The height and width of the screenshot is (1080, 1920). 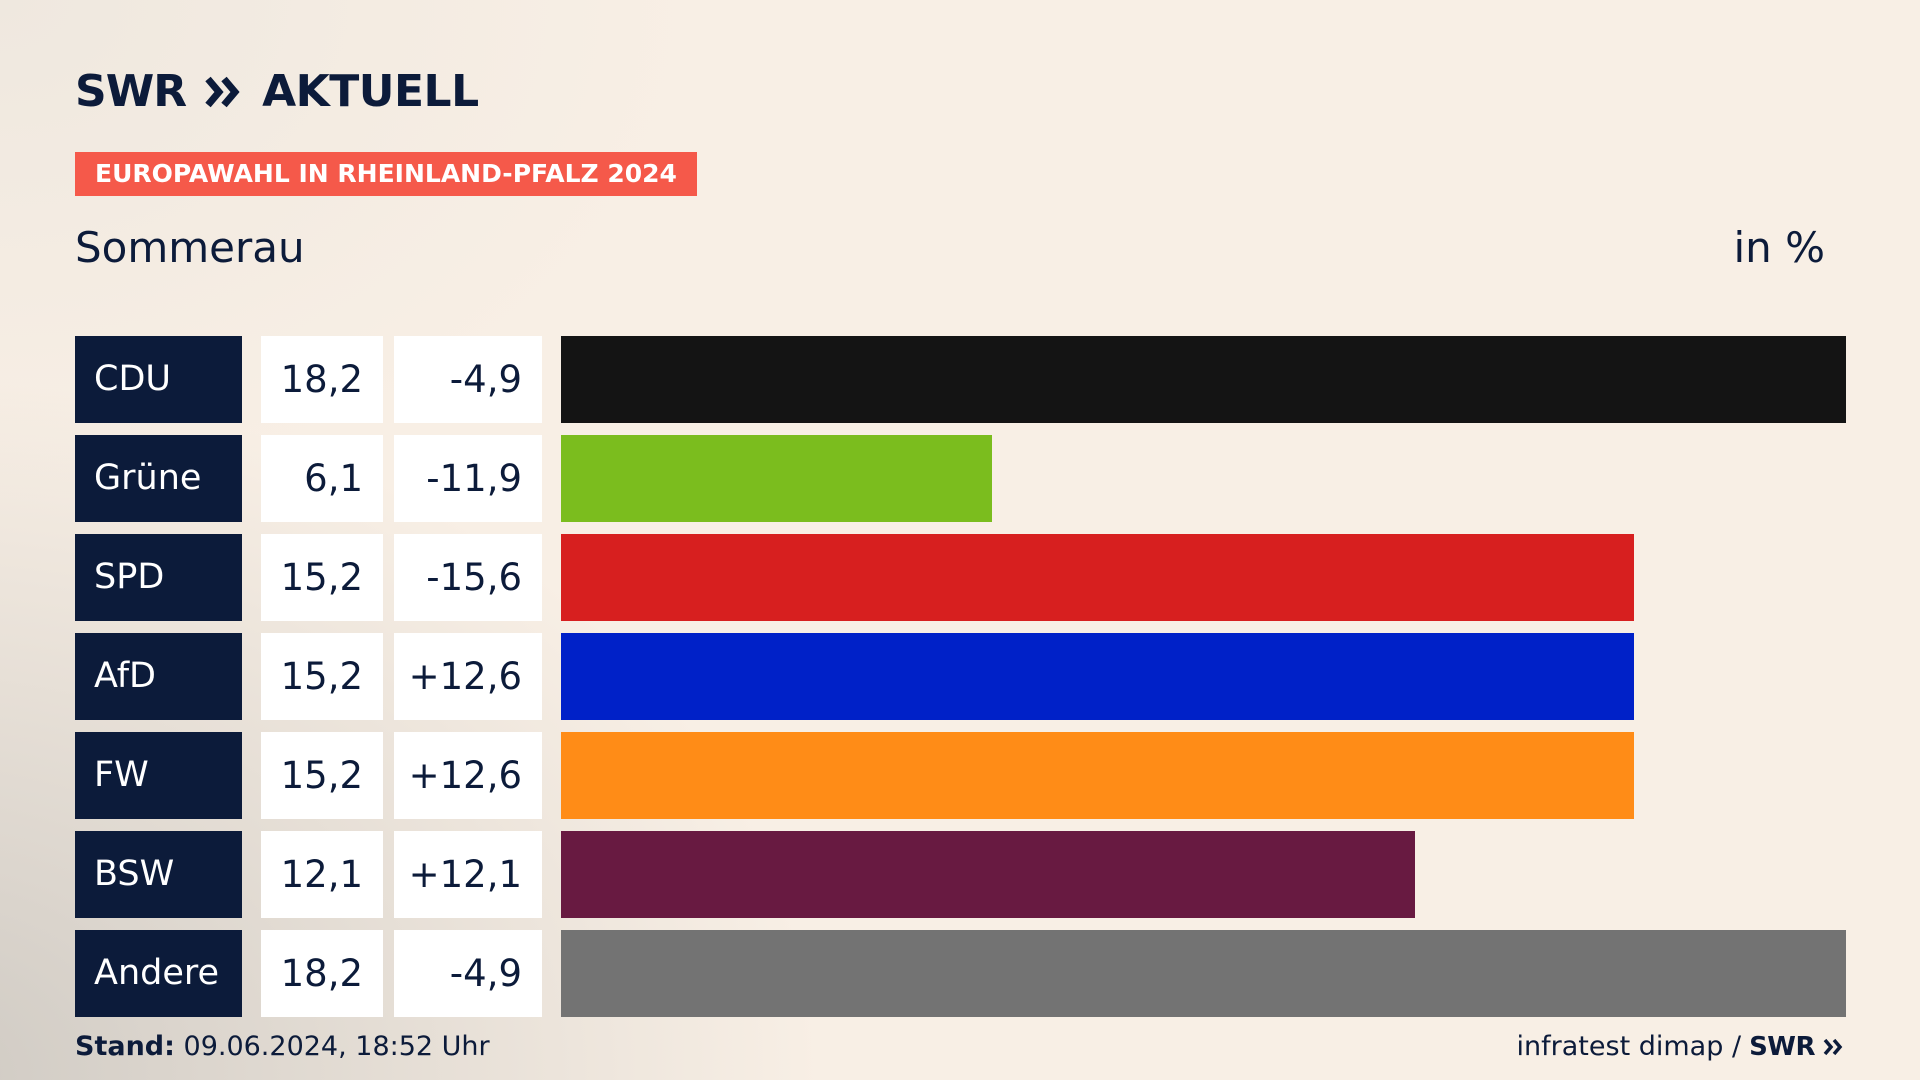 I want to click on double-chevron-icon, so click(x=222, y=92).